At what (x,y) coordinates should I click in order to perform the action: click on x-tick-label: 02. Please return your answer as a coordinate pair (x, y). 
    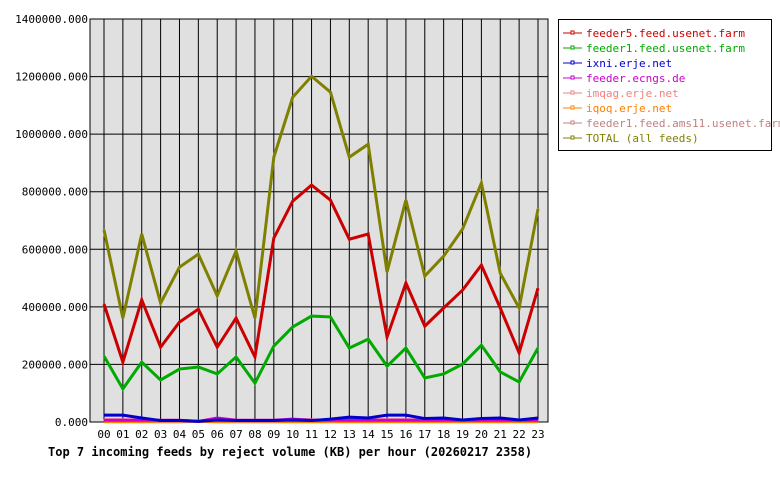
    Looking at the image, I should click on (141, 434).